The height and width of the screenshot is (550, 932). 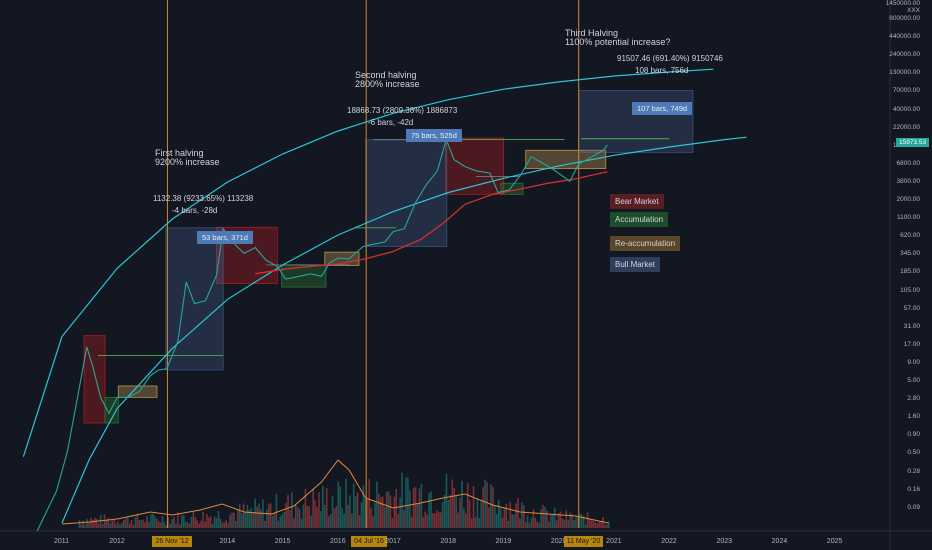 What do you see at coordinates (913, 10) in the screenshot?
I see `y-tick-label: XXX` at bounding box center [913, 10].